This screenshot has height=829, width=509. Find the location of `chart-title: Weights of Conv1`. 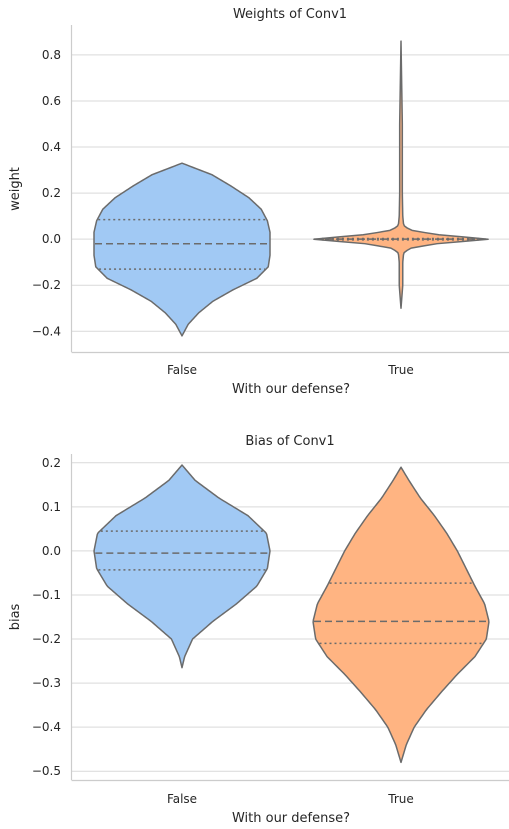

chart-title: Weights of Conv1 is located at coordinates (290, 14).